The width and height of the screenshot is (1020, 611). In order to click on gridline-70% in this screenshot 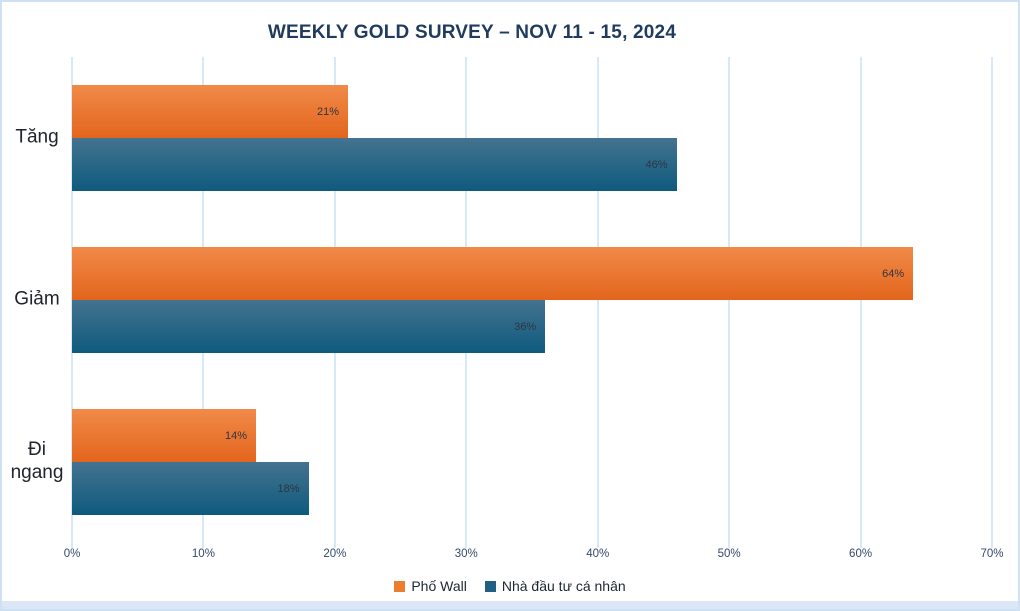, I will do `click(992, 300)`.